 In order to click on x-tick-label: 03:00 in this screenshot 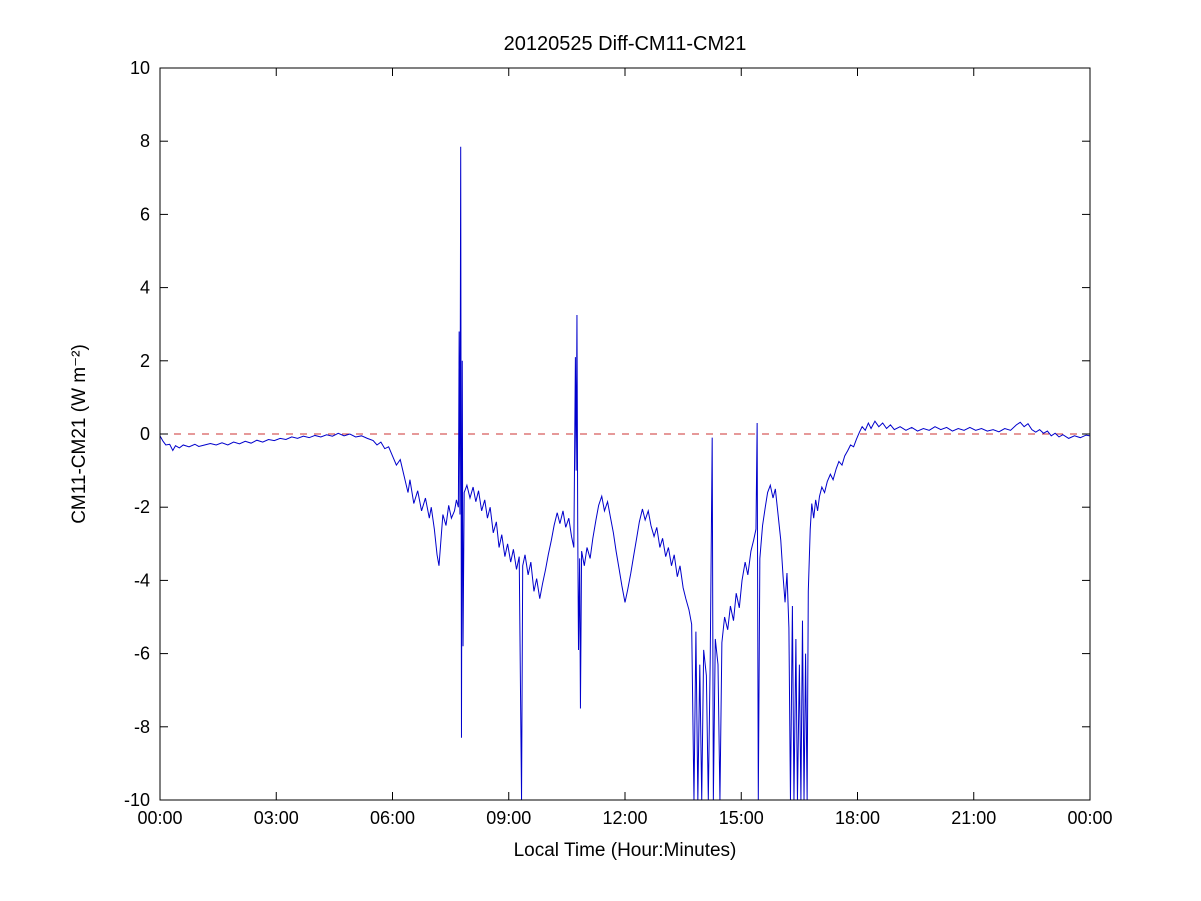, I will do `click(276, 818)`.